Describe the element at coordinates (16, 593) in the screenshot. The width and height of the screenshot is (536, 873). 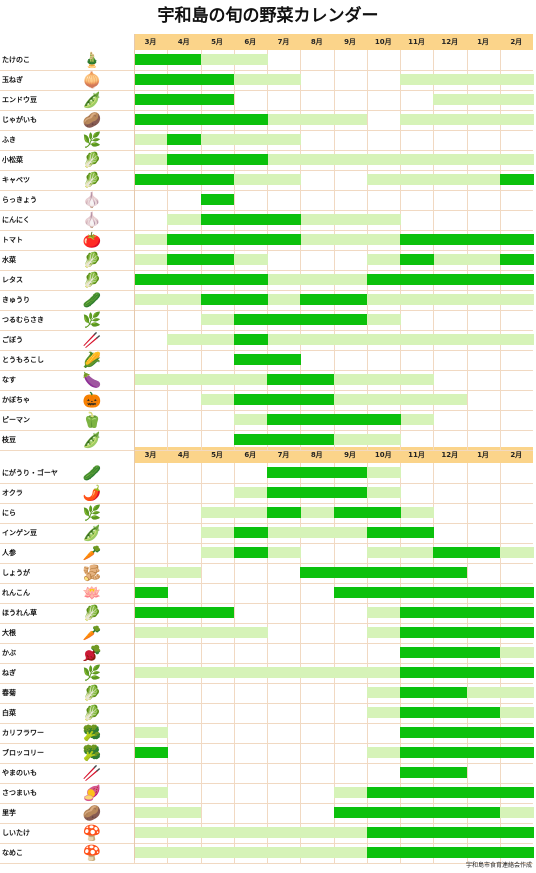
I see `vegetable-name: れんこん` at that location.